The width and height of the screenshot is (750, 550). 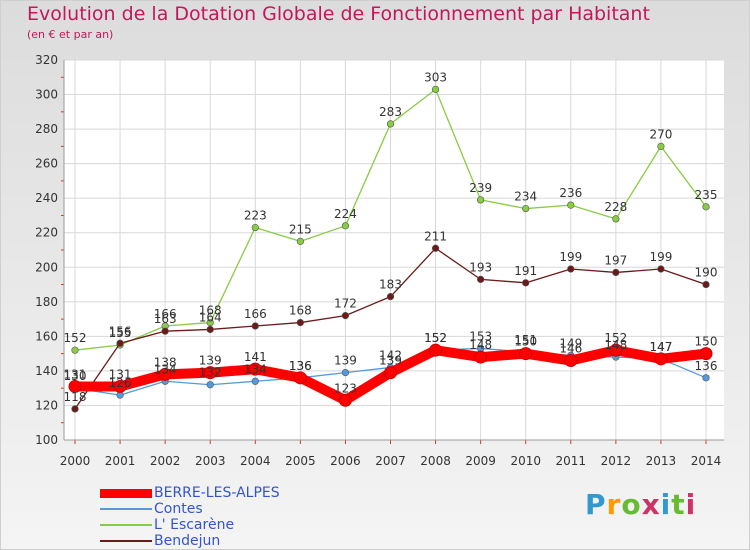 What do you see at coordinates (480, 345) in the screenshot?
I see `data-label: 148` at bounding box center [480, 345].